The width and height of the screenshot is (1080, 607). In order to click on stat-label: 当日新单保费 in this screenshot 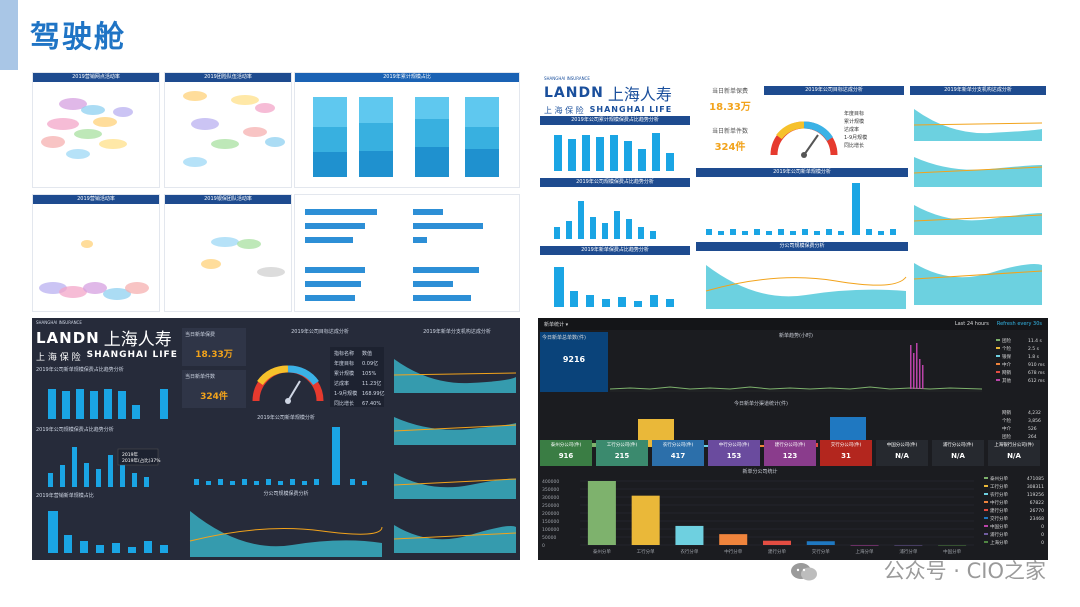, I will do `click(729, 91)`.